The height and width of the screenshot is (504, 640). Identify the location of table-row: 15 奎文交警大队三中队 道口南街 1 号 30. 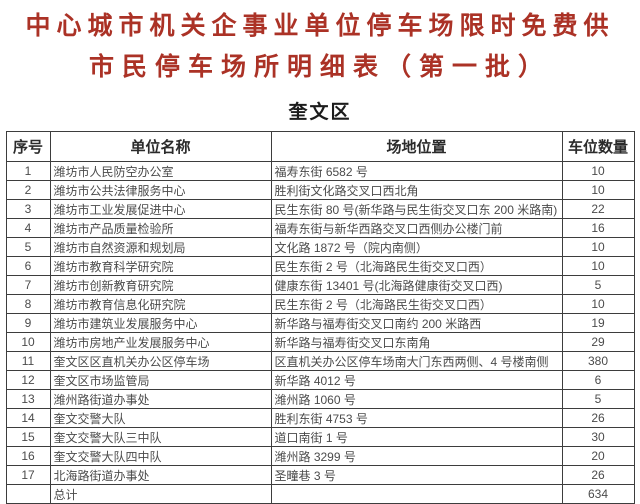
(320, 437).